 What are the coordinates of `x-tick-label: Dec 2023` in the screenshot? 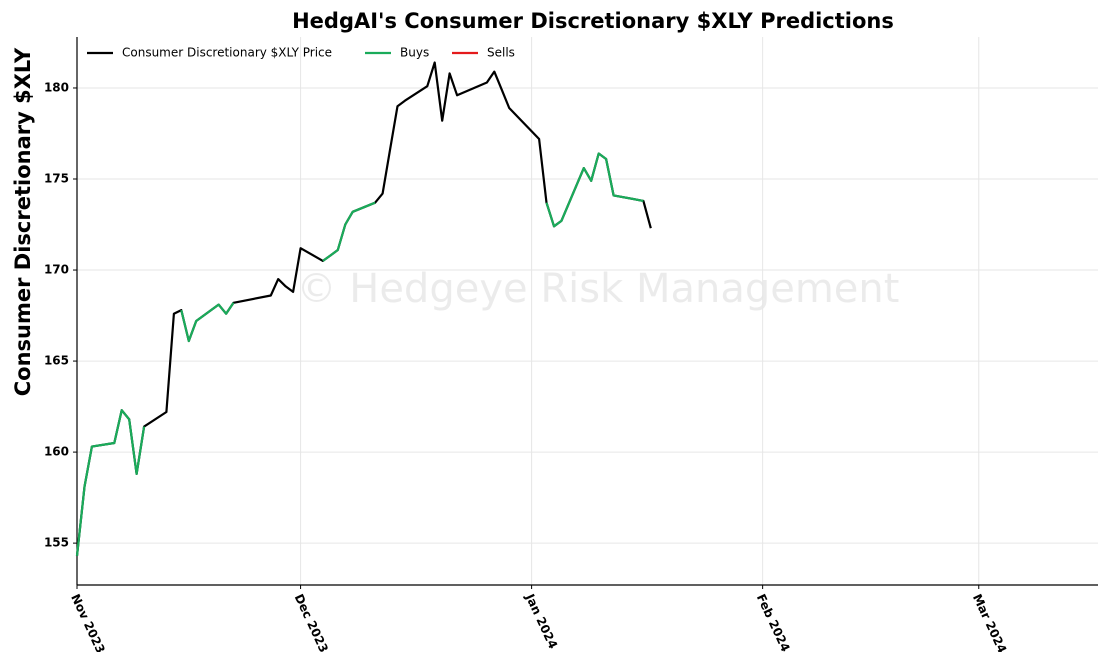 It's located at (311, 622).